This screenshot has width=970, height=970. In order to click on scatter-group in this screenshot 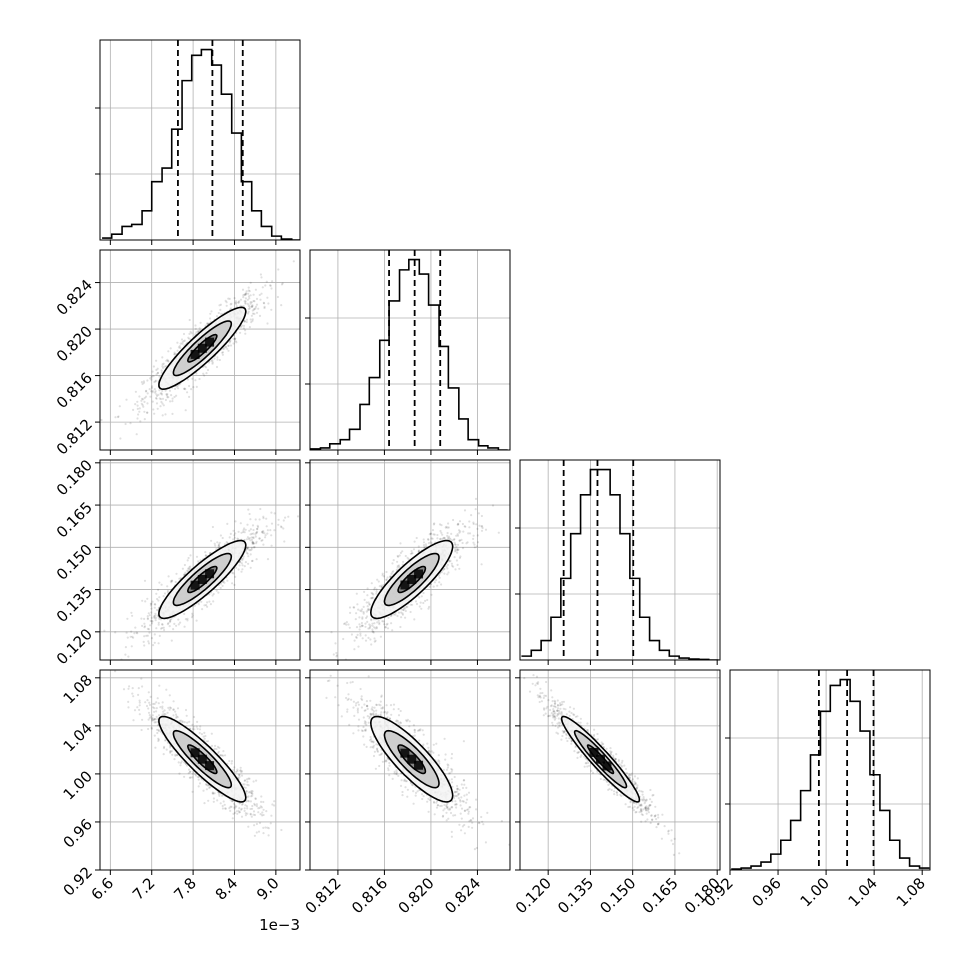, I will do `click(198, 753)`.